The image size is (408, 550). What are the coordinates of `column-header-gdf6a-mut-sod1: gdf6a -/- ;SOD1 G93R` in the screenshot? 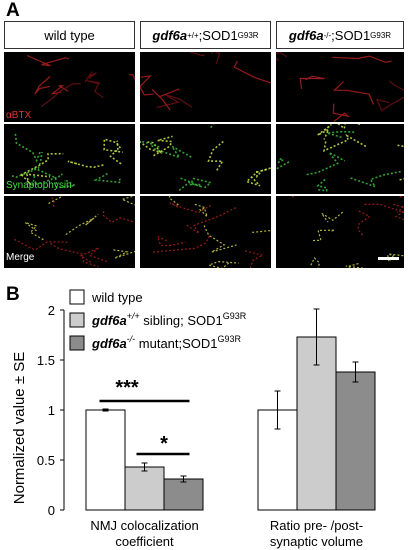 It's located at (340, 35).